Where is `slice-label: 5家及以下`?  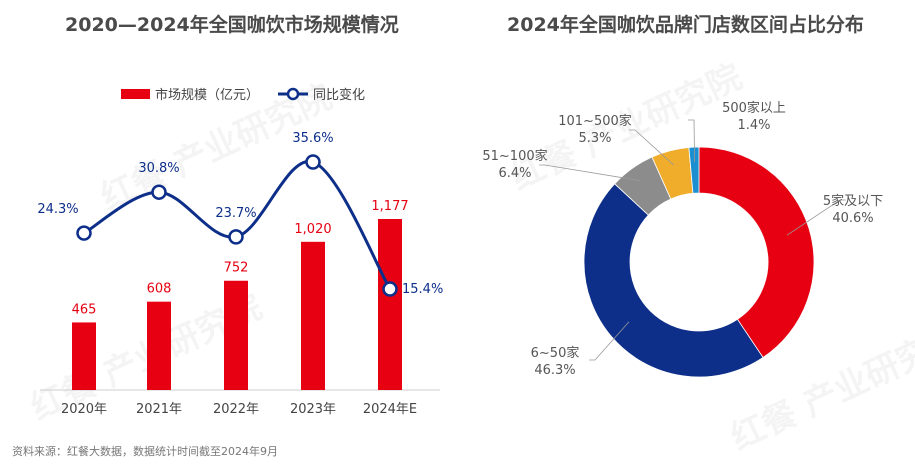
slice-label: 5家及以下 is located at coordinates (853, 201).